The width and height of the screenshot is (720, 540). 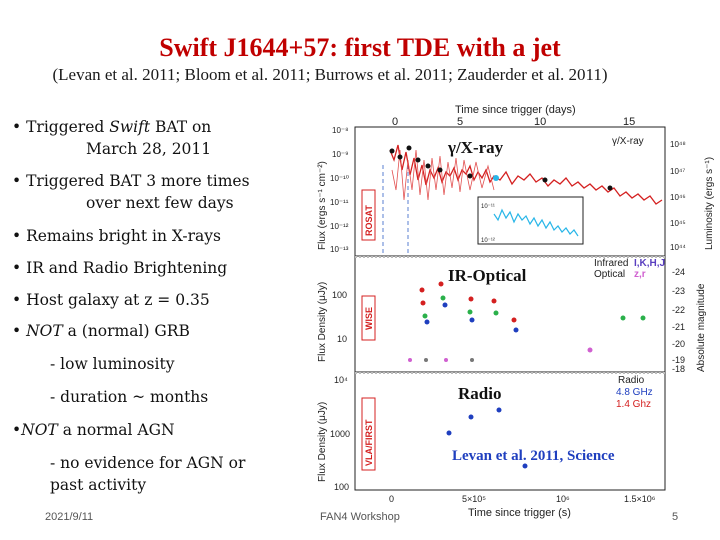 I want to click on sub-bullet-low-luminosity: - low luminosity, so click(x=112, y=364).